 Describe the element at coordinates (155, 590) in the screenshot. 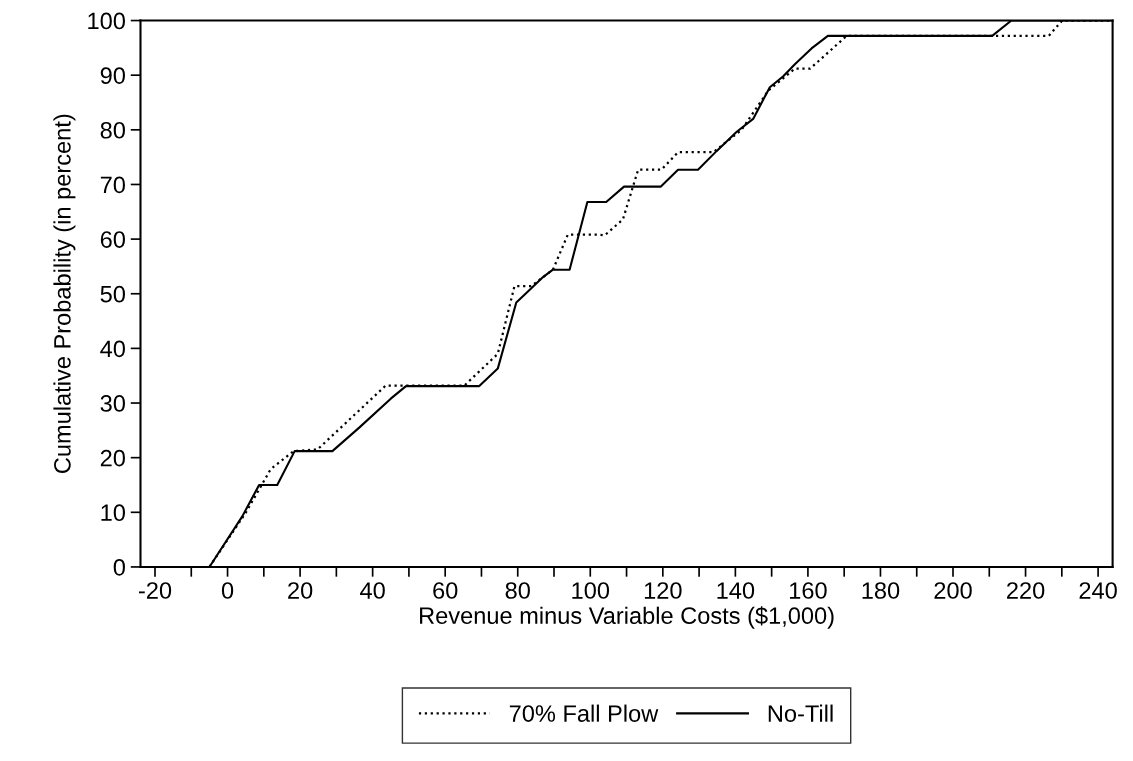

I see `x-tick-label: -20` at that location.